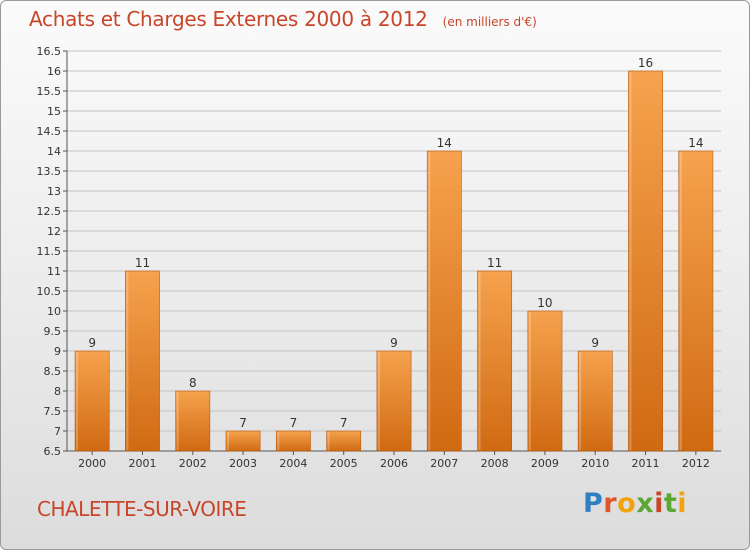  I want to click on proxiti-logo: Proxiti, so click(635, 503).